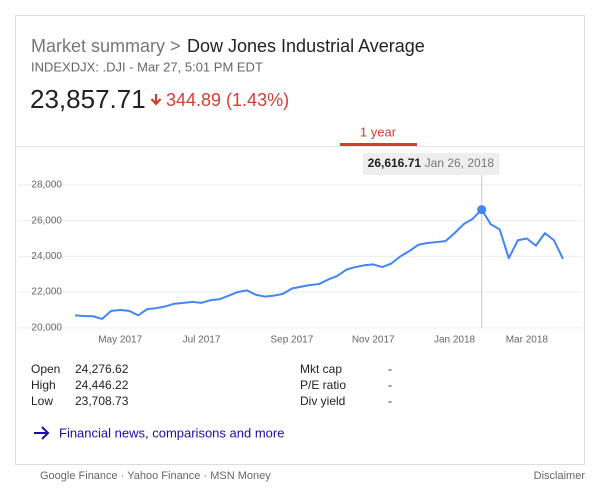 The width and height of the screenshot is (600, 492). I want to click on stat-value: 23,708.73, so click(102, 401).